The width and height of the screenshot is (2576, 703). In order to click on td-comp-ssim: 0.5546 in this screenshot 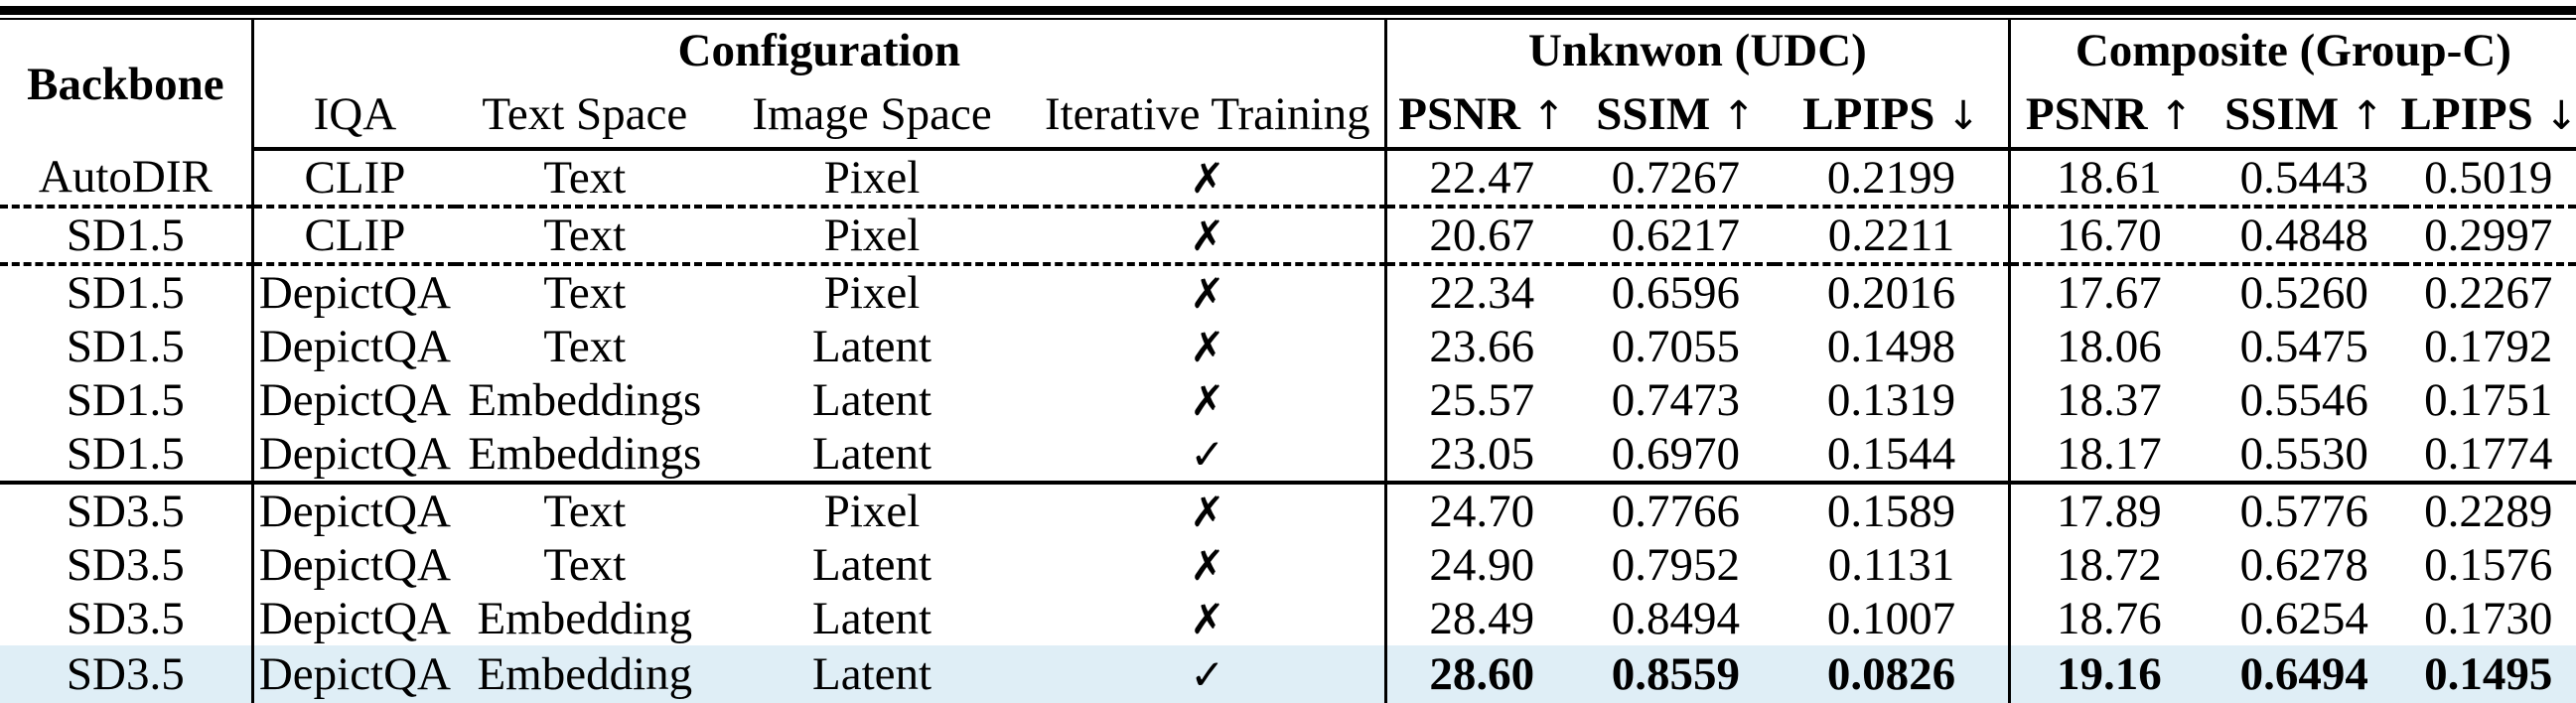, I will do `click(2303, 400)`.